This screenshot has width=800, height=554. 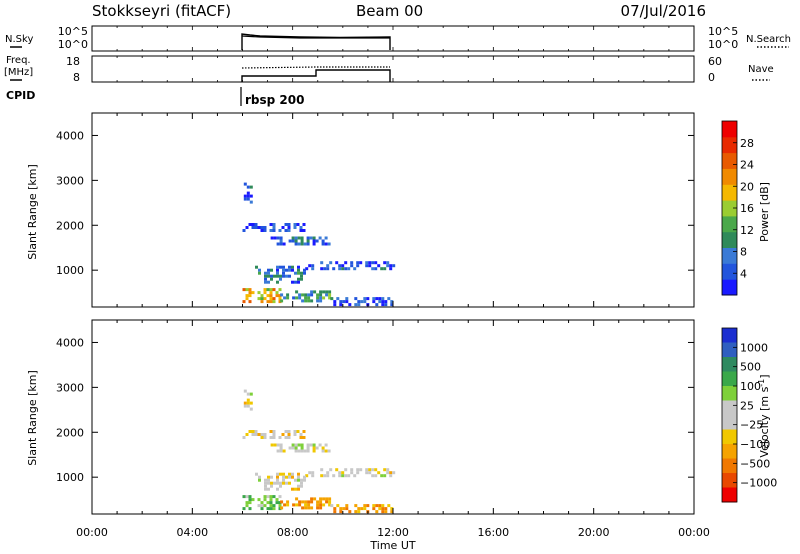 What do you see at coordinates (723, 44) in the screenshot?
I see `nsky-right-tick-bottom: 10^0` at bounding box center [723, 44].